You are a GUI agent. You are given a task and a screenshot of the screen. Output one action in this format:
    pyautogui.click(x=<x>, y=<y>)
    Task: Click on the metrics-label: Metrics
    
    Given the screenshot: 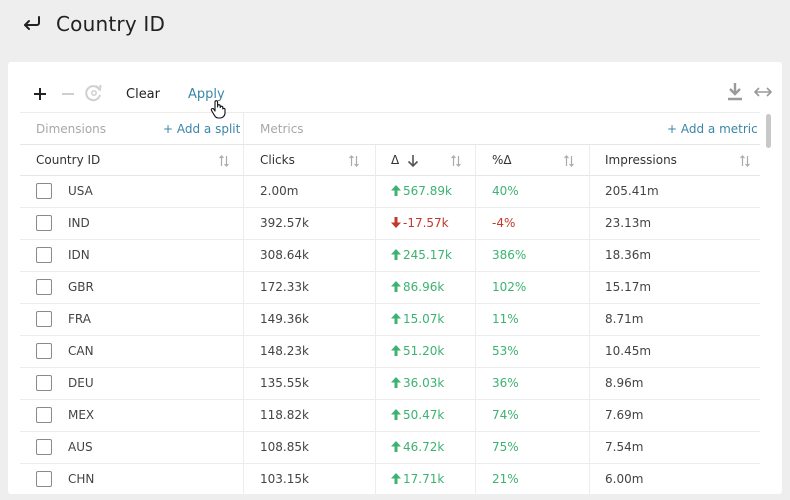 What is the action you would take?
    pyautogui.click(x=282, y=129)
    